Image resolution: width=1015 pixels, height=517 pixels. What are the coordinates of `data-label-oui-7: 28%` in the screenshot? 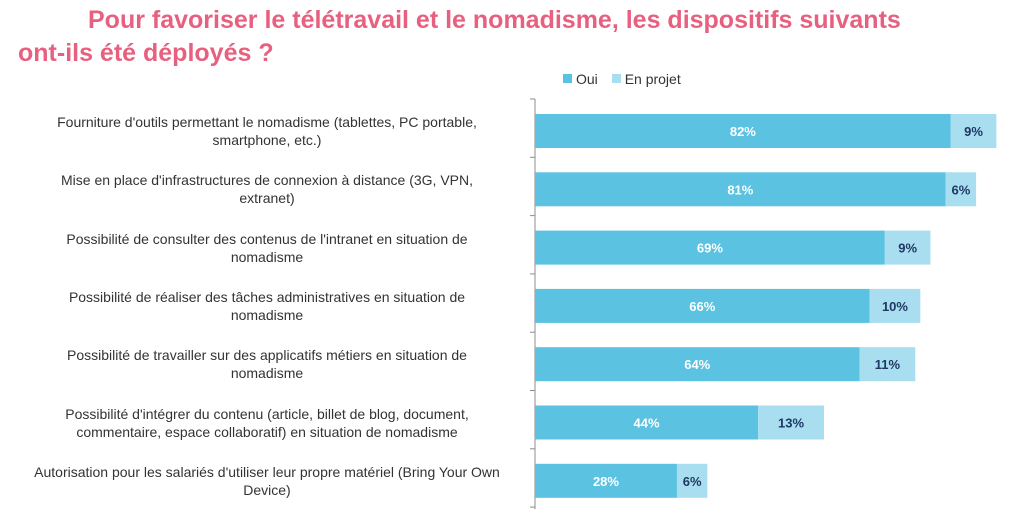 It's located at (606, 481).